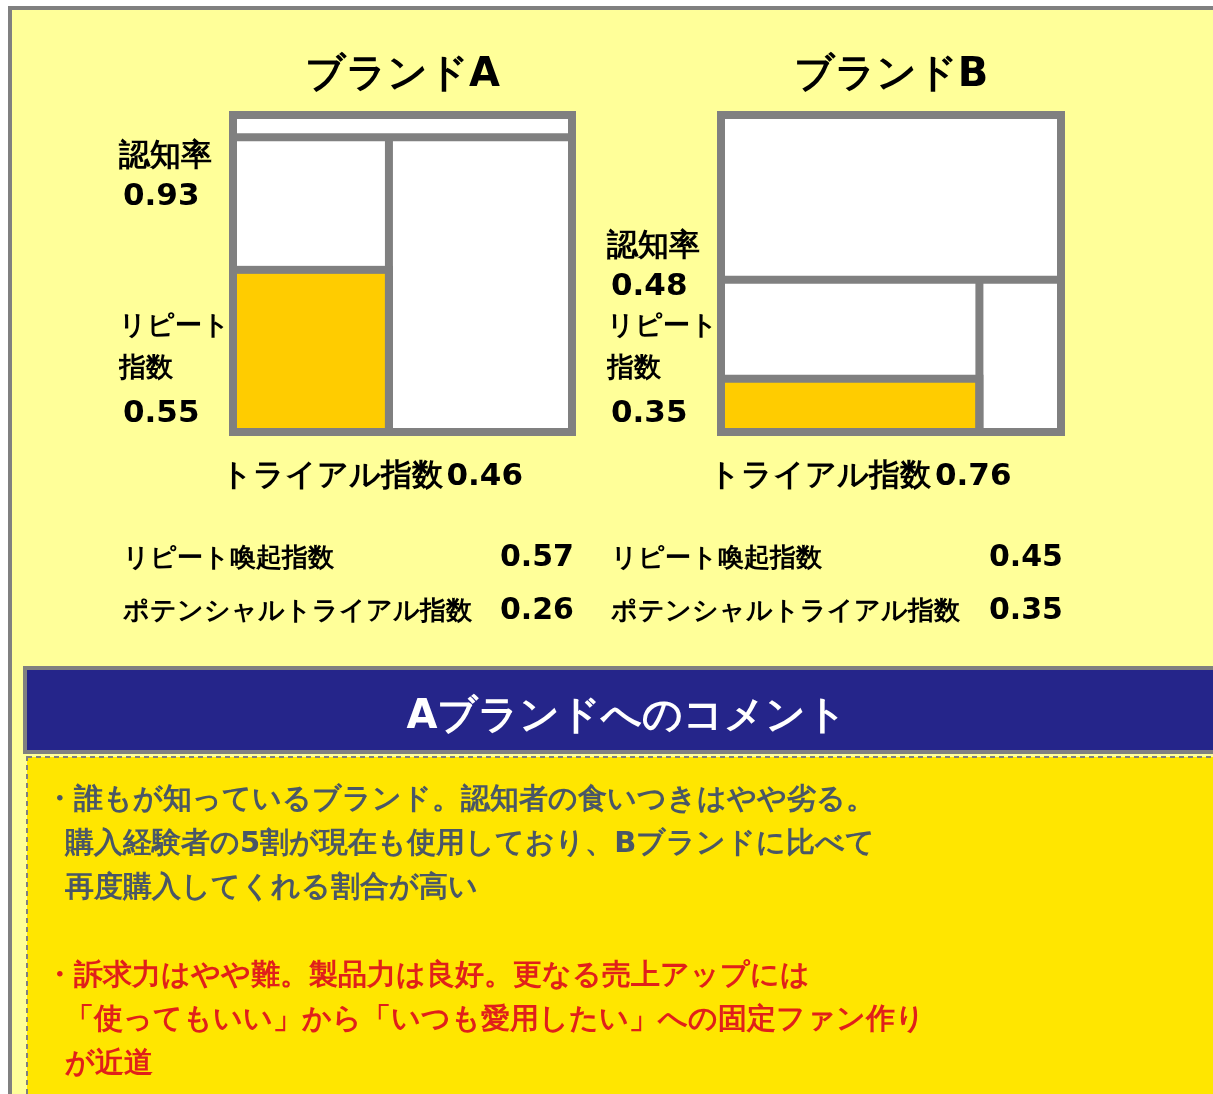  Describe the element at coordinates (973, 474) in the screenshot. I see `data-label: 0.76` at that location.